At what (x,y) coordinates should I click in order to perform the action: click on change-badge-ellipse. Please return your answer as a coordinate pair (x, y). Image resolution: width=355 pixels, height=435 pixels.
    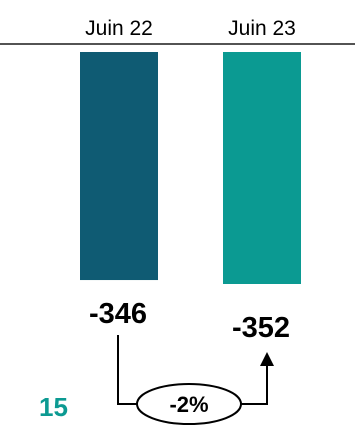
    Looking at the image, I should click on (189, 404).